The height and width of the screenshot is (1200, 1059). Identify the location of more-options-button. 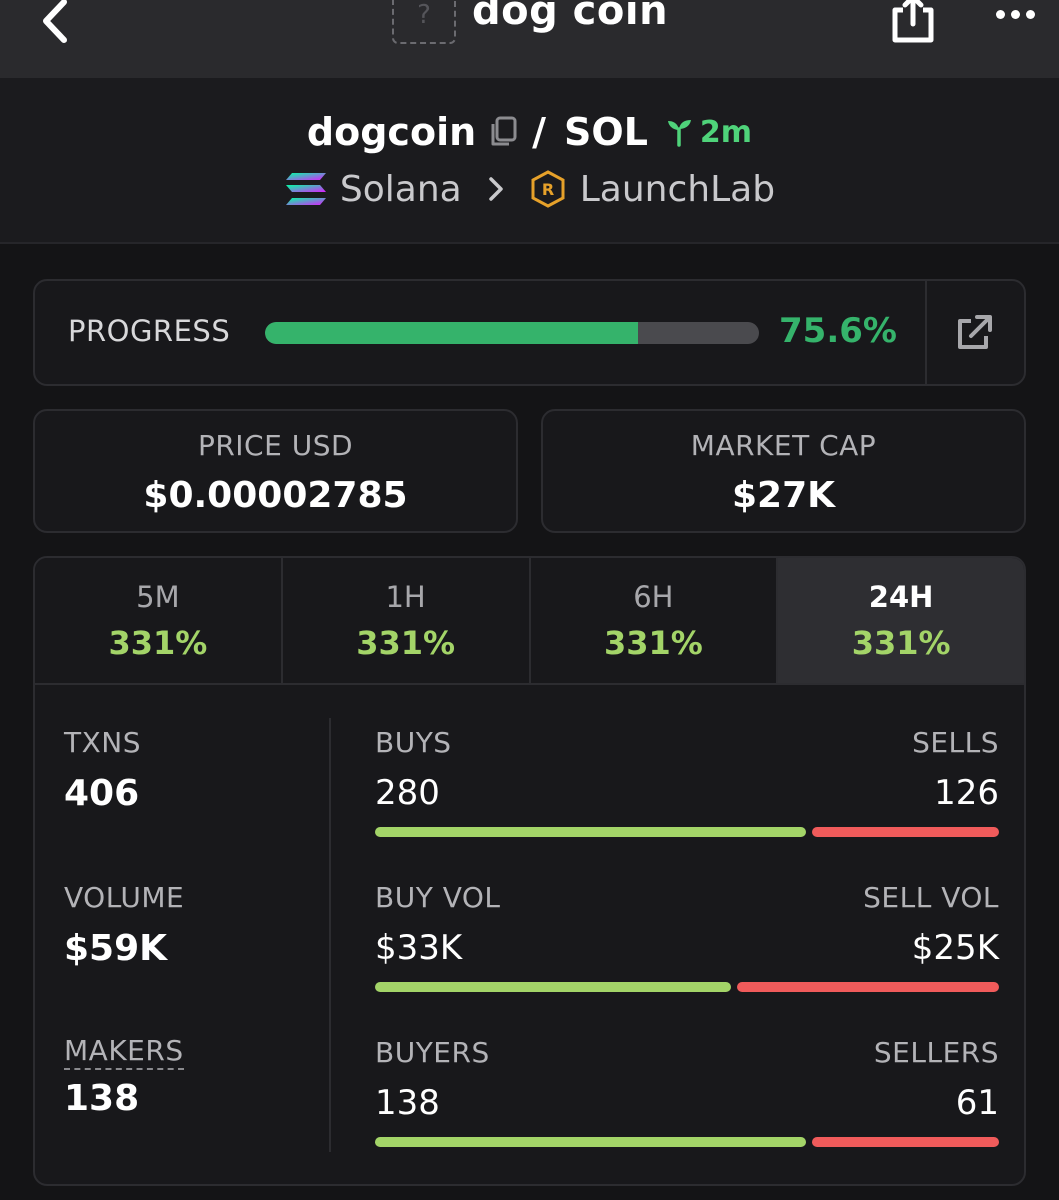
(1015, 17).